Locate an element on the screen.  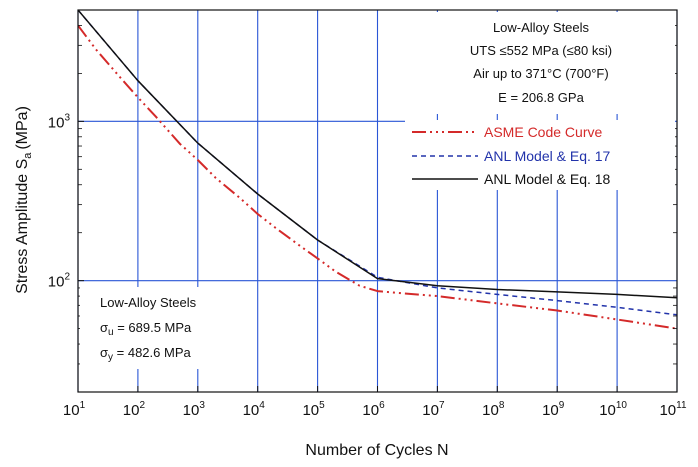
x-tick-labels: 10¹ 10² 10³ 10⁴ 10⁵ 10⁶ 10⁷ 10⁸ 10⁹ 10¹⁰ 10¹¹ is located at coordinates (375, 402).